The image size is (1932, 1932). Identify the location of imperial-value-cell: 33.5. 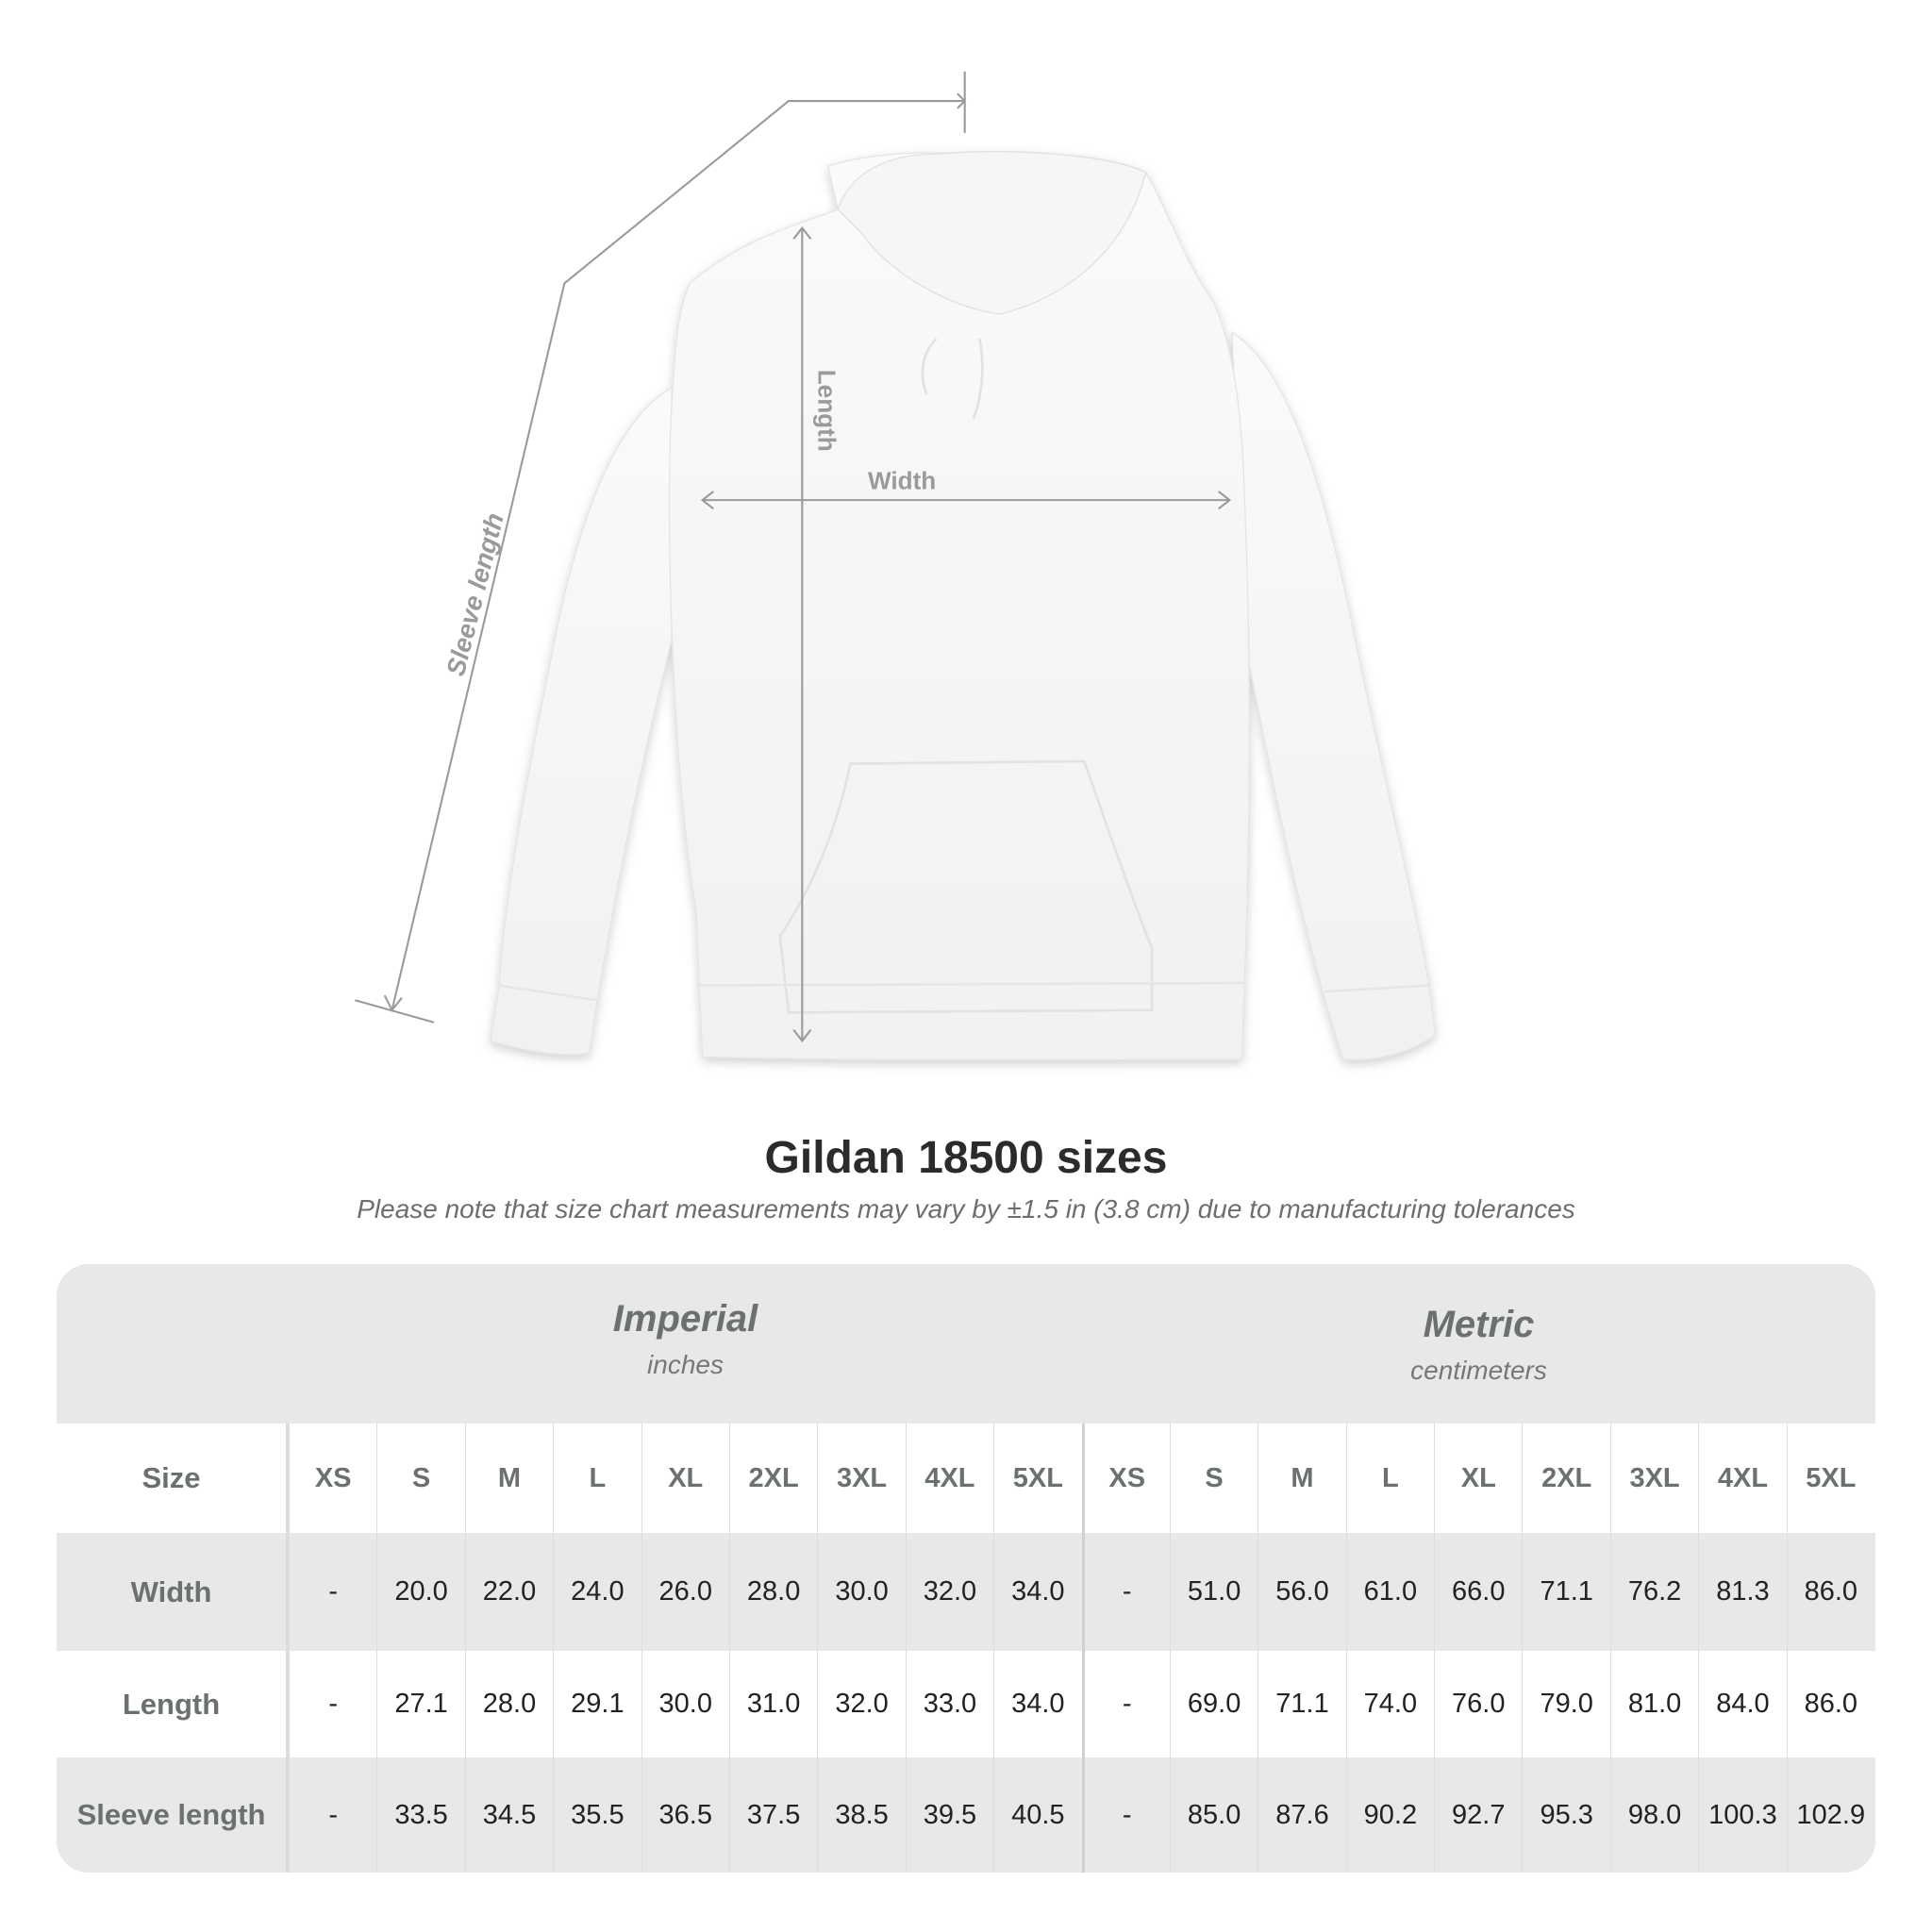
(420, 1815).